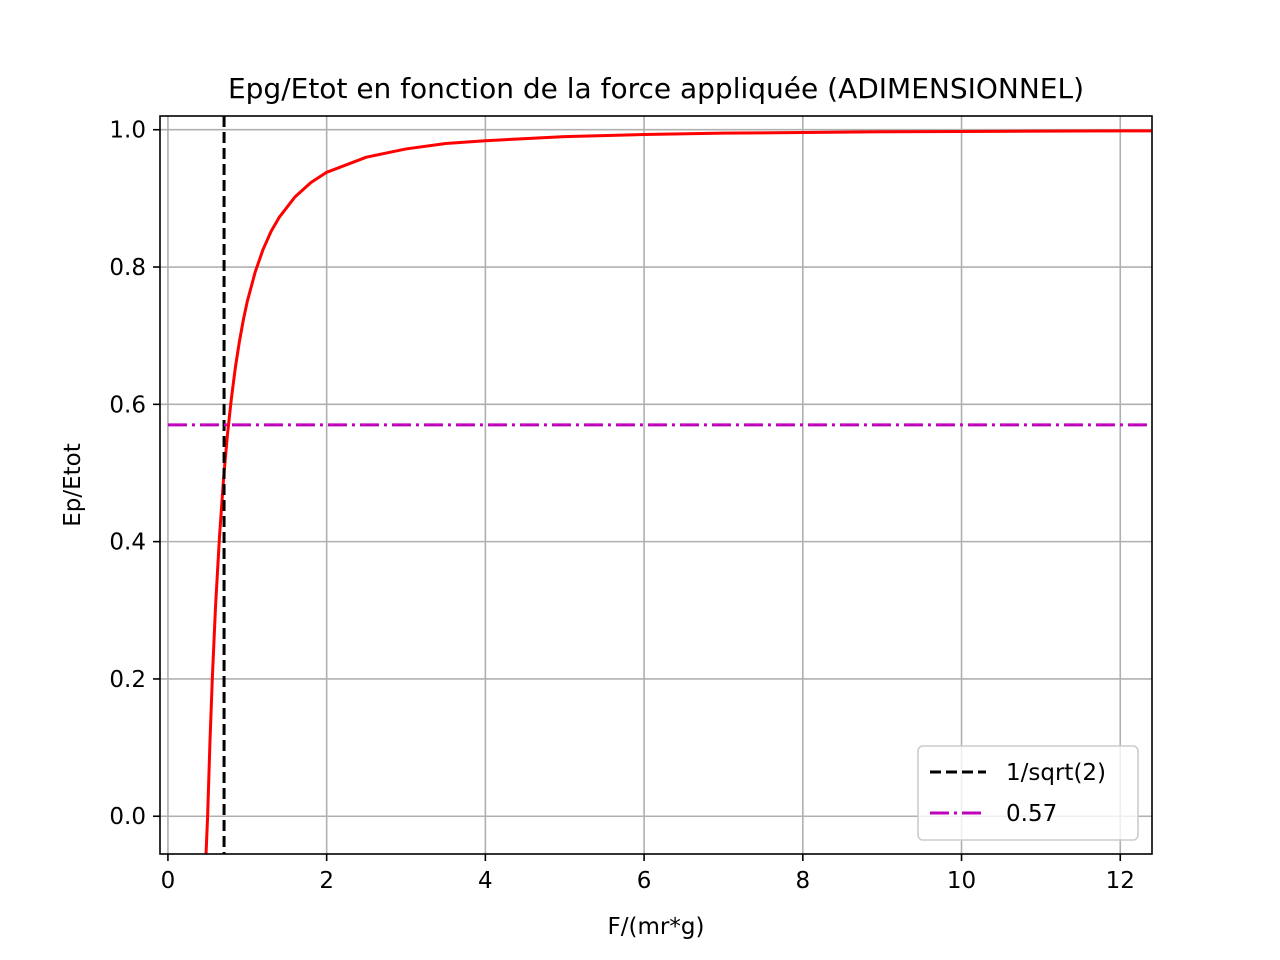  Describe the element at coordinates (1056, 773) in the screenshot. I see `legend-label-sqrt2: 1/sqrt(2)` at that location.